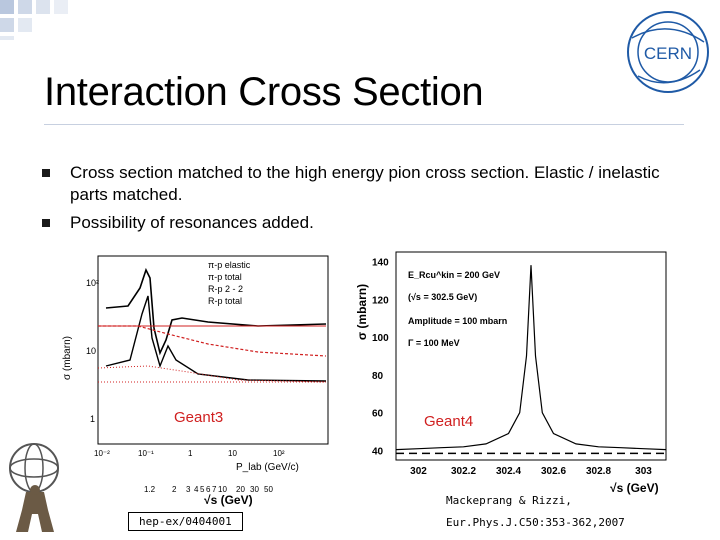  What do you see at coordinates (508, 471) in the screenshot?
I see `x-tick-label: 302.4` at bounding box center [508, 471].